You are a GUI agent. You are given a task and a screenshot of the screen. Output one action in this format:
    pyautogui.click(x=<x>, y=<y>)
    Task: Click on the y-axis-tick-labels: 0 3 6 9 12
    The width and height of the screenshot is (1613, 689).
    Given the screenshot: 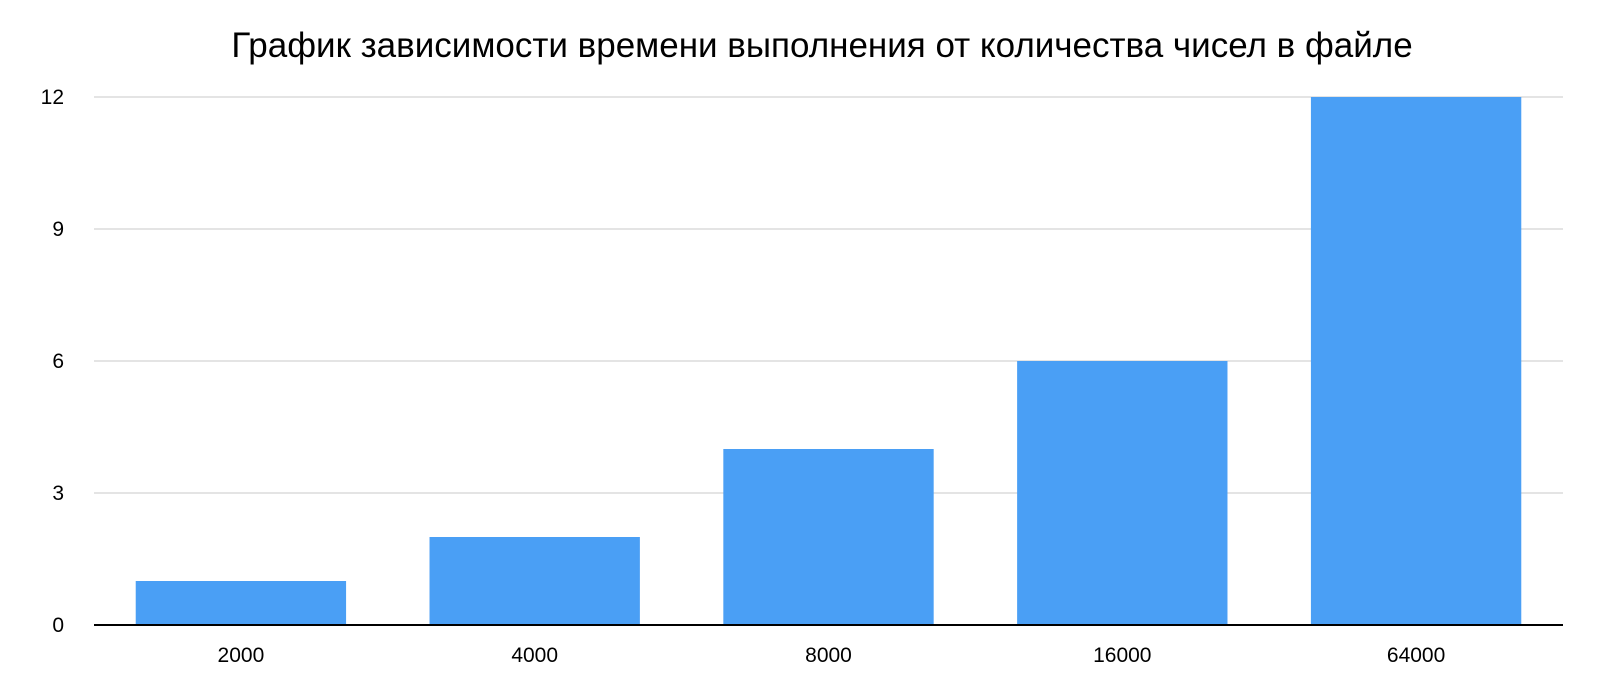 What is the action you would take?
    pyautogui.click(x=52, y=361)
    